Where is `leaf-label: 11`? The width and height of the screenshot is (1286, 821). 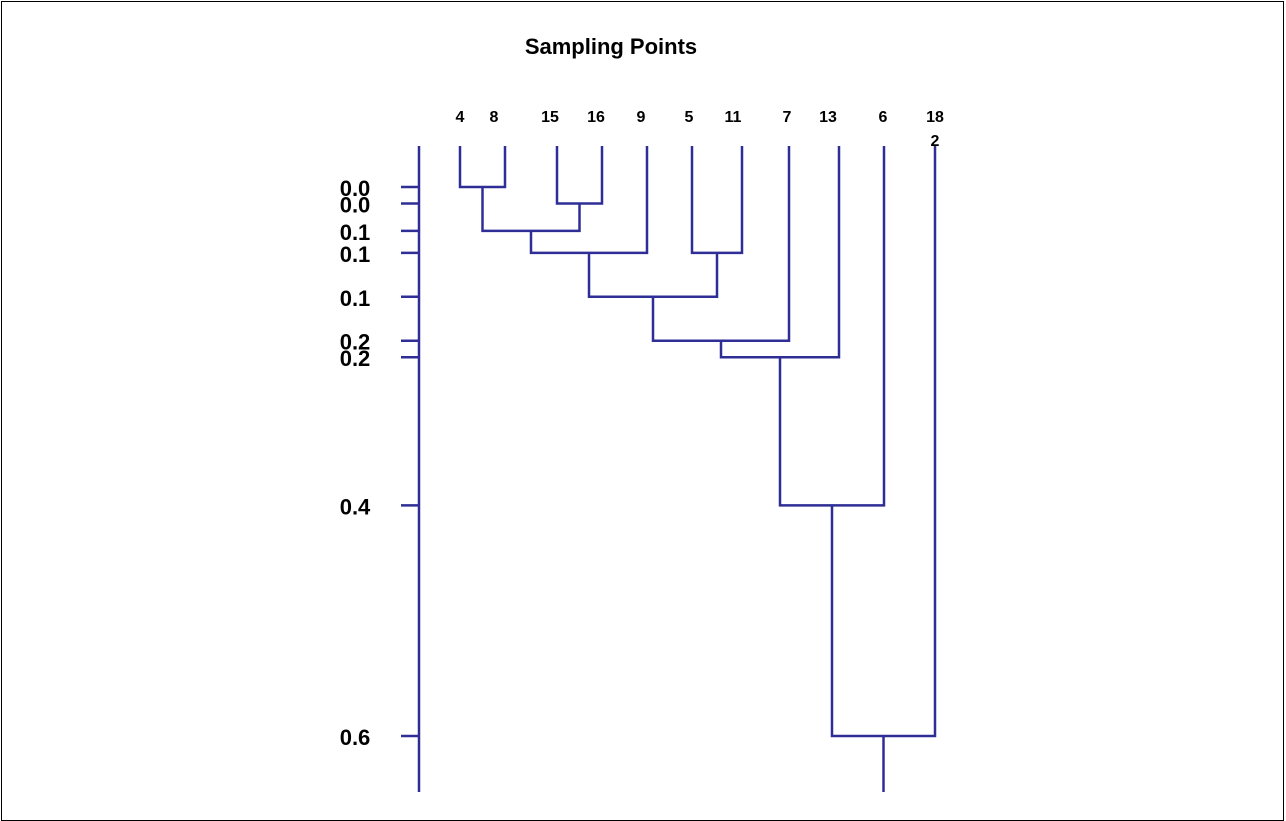
leaf-label: 11 is located at coordinates (733, 117).